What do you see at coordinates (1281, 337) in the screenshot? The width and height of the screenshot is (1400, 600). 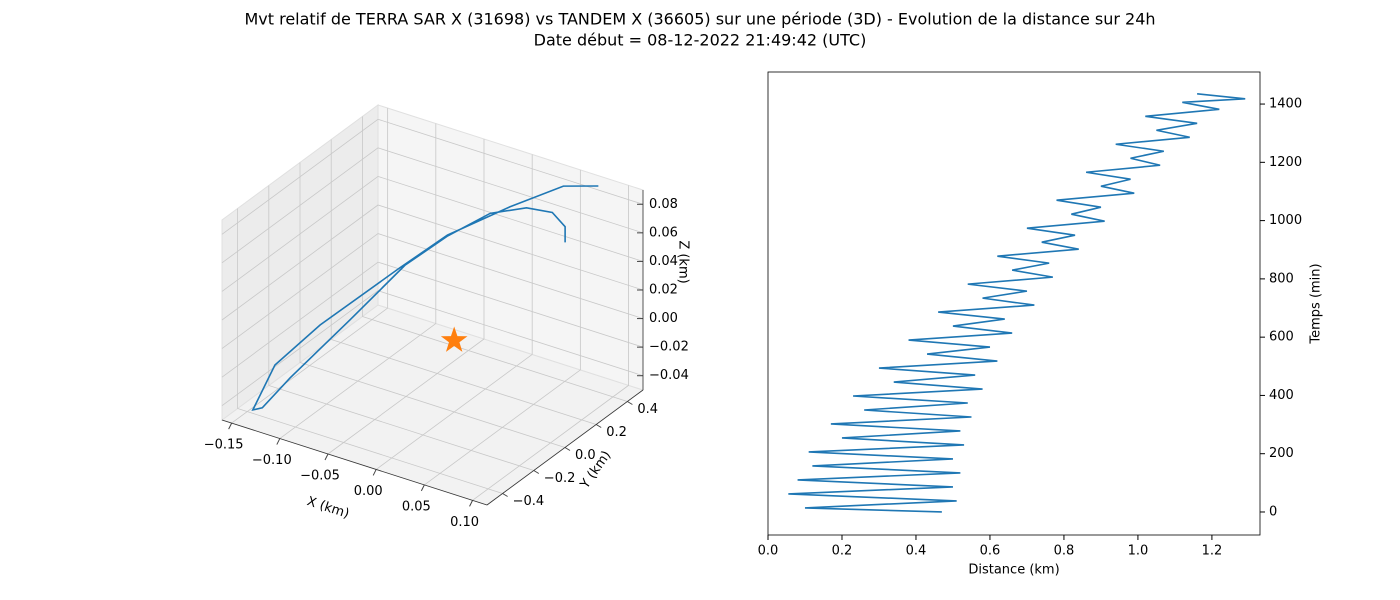 I see `y-tick-label: 600` at bounding box center [1281, 337].